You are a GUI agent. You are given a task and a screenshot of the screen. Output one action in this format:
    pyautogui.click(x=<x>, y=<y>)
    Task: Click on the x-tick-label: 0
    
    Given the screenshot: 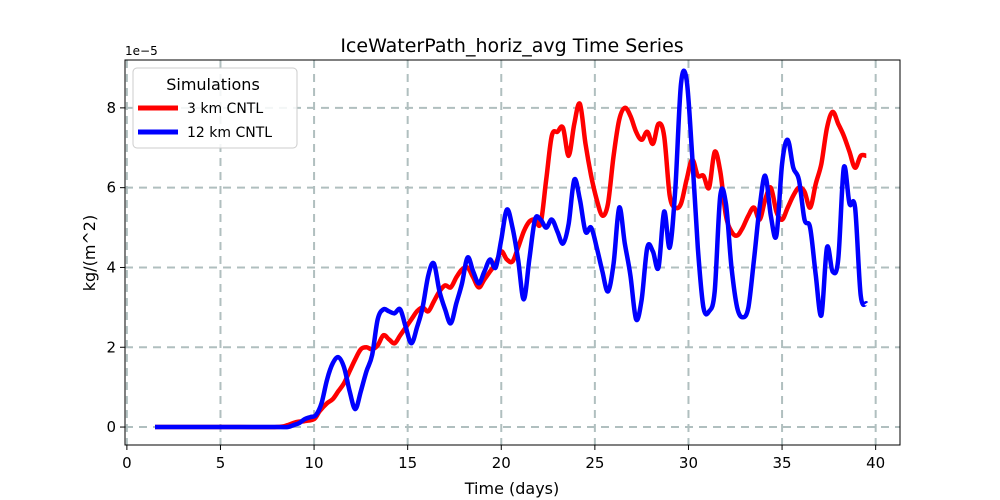 What is the action you would take?
    pyautogui.click(x=127, y=463)
    